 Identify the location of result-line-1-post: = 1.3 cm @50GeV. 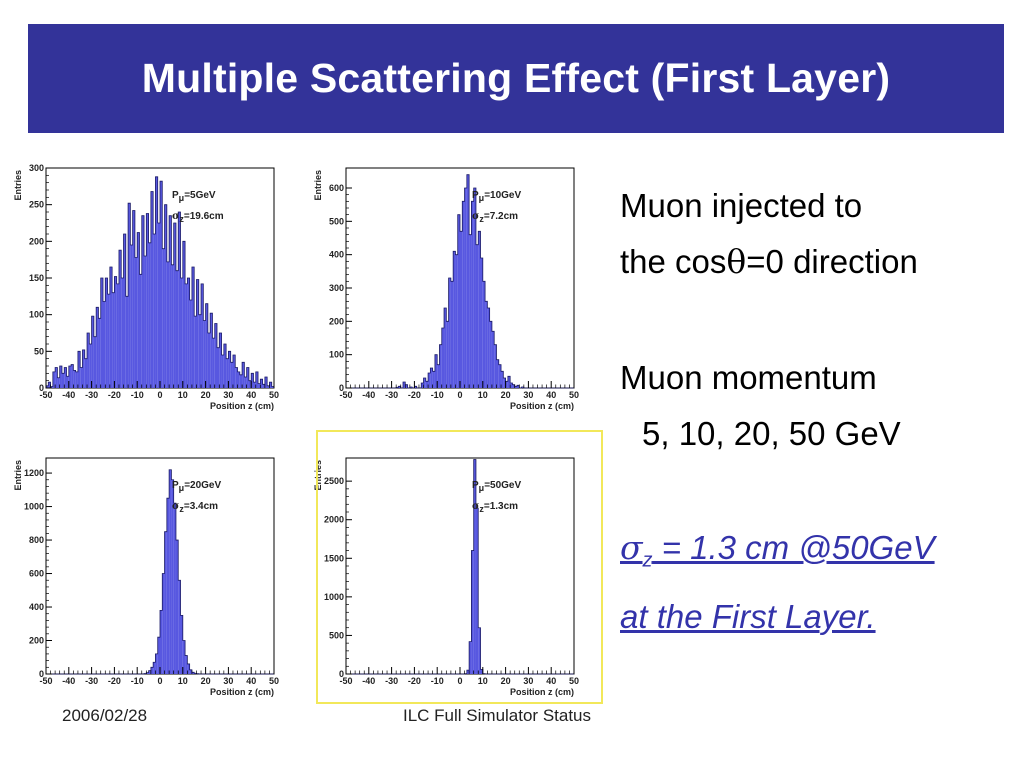
(793, 547).